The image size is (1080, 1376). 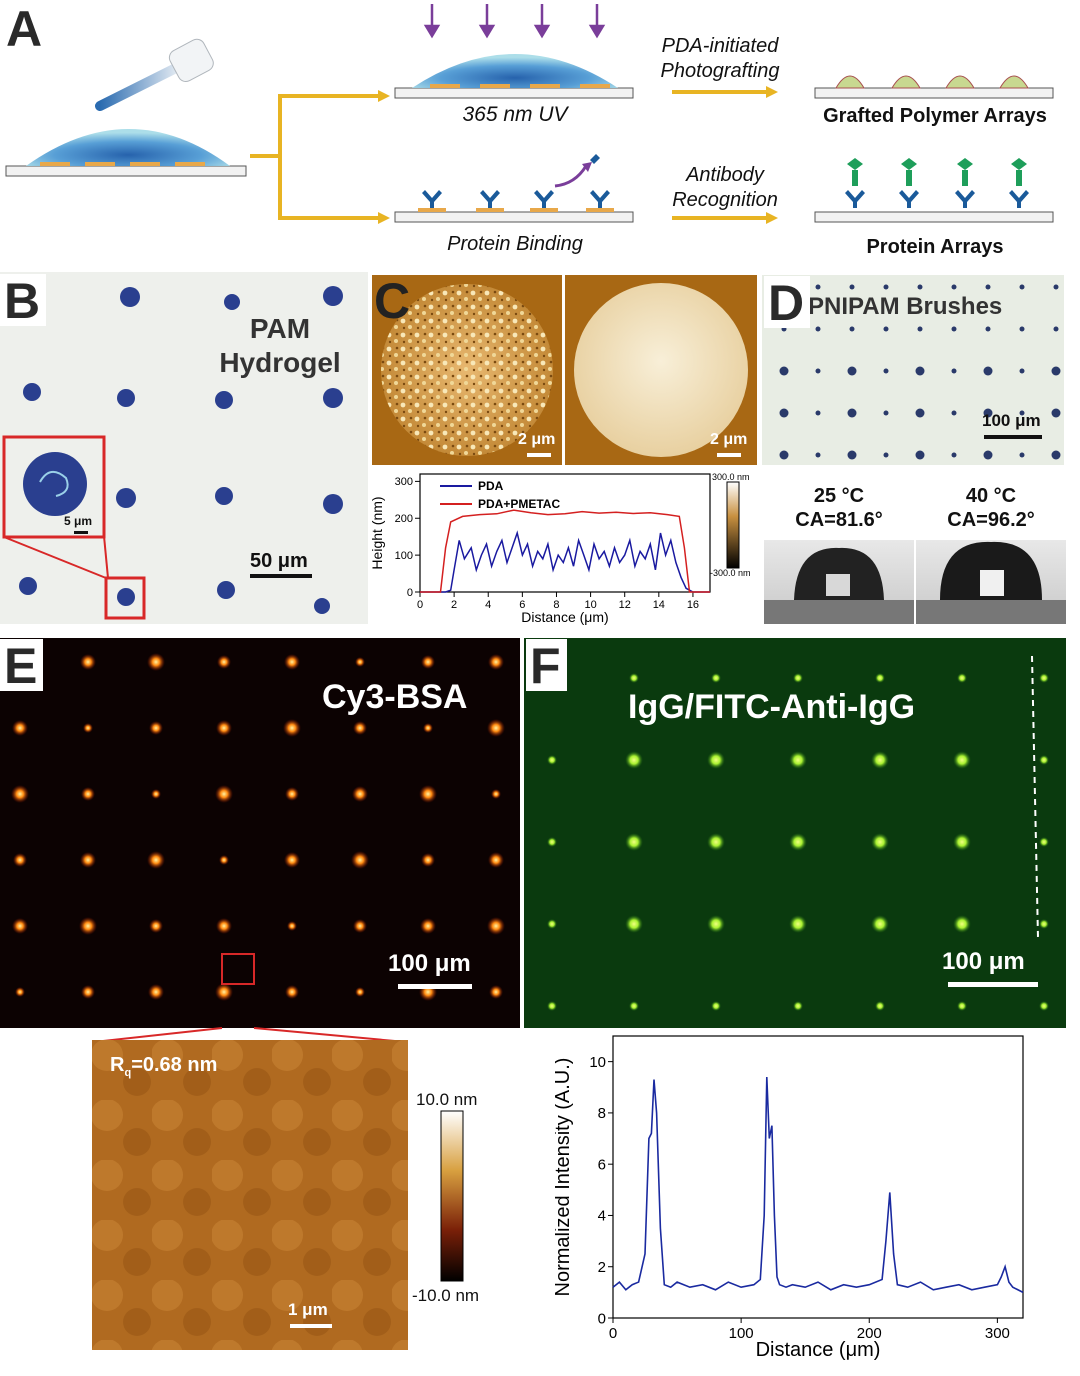 What do you see at coordinates (602, 1267) in the screenshot?
I see `y-tick-label: 2` at bounding box center [602, 1267].